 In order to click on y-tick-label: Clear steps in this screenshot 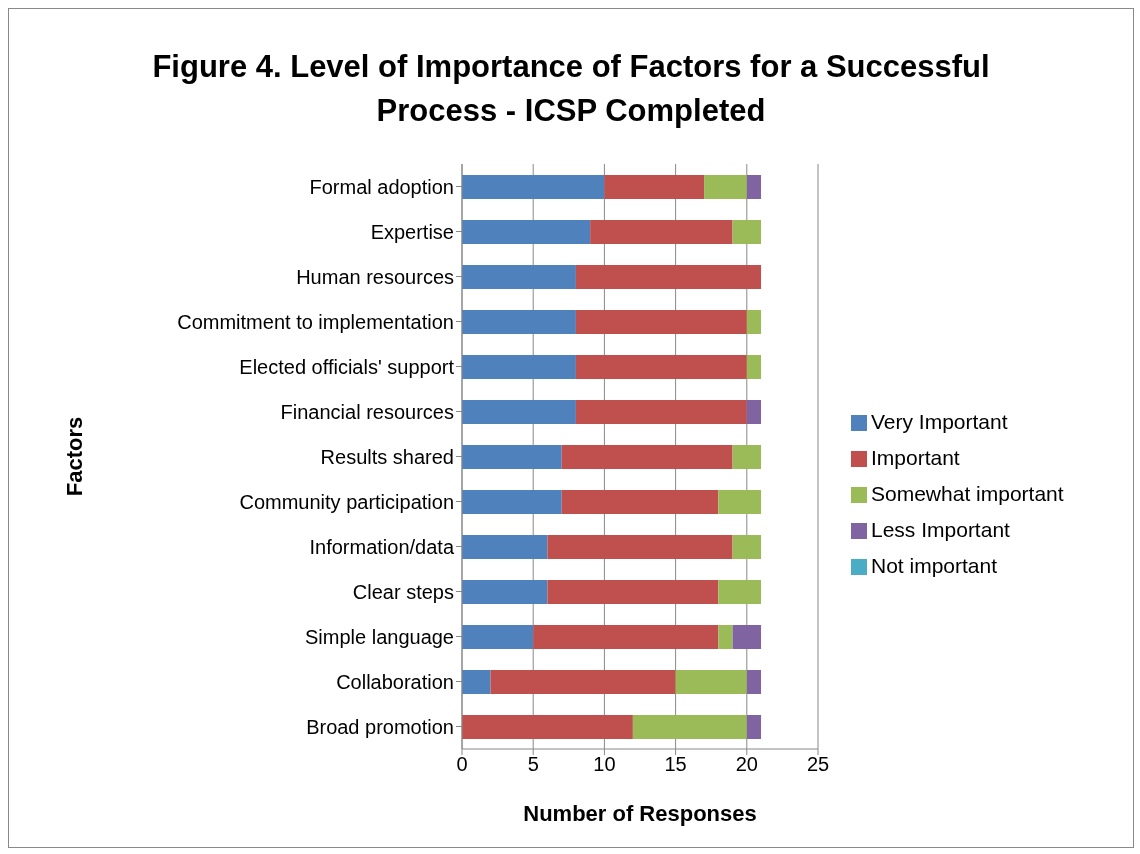, I will do `click(403, 591)`.